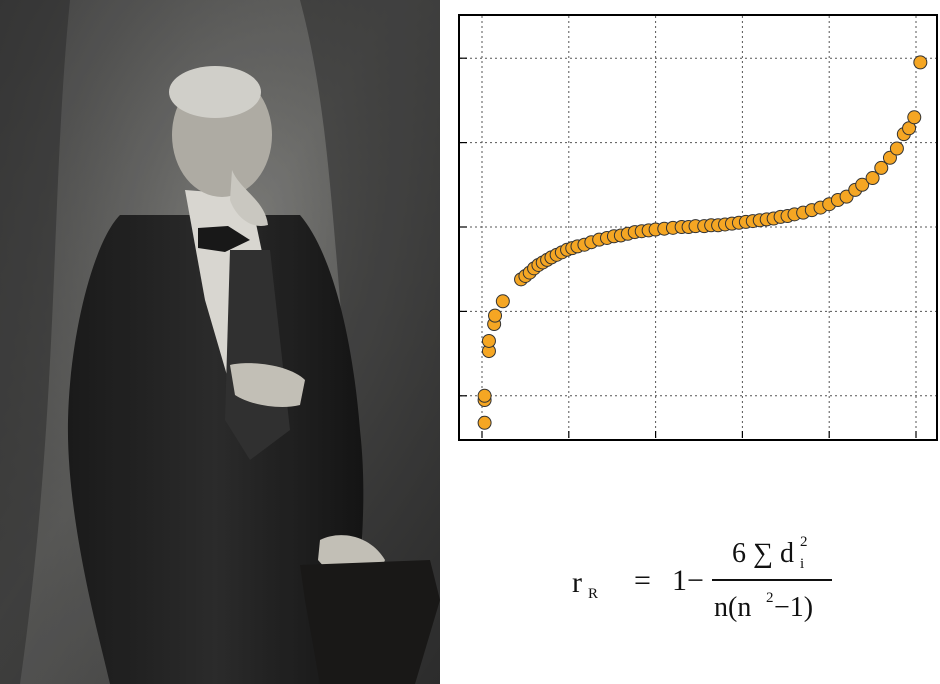  I want to click on formula-lhs-subscript: R, so click(593, 594).